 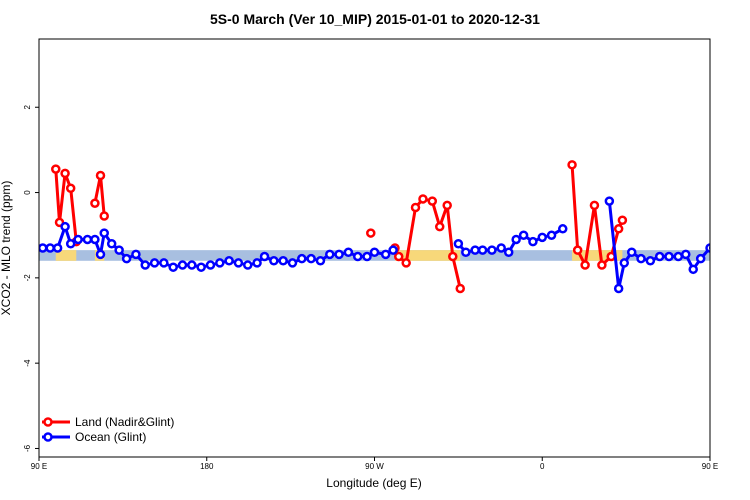 I want to click on y-tick-label: -4, so click(x=27, y=363).